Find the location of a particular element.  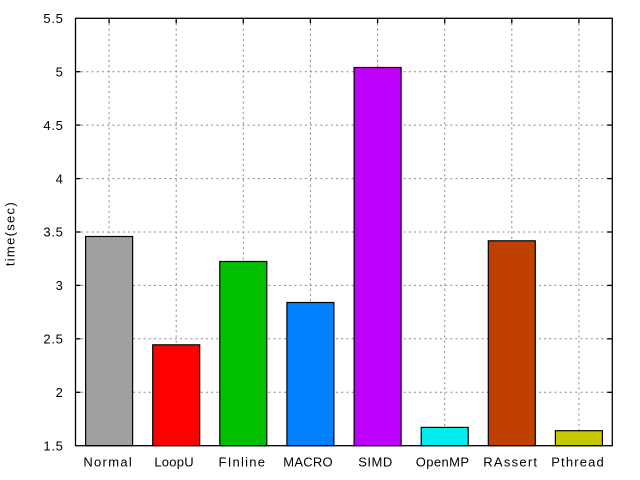

svg-text: 2.5 is located at coordinates (53, 339).